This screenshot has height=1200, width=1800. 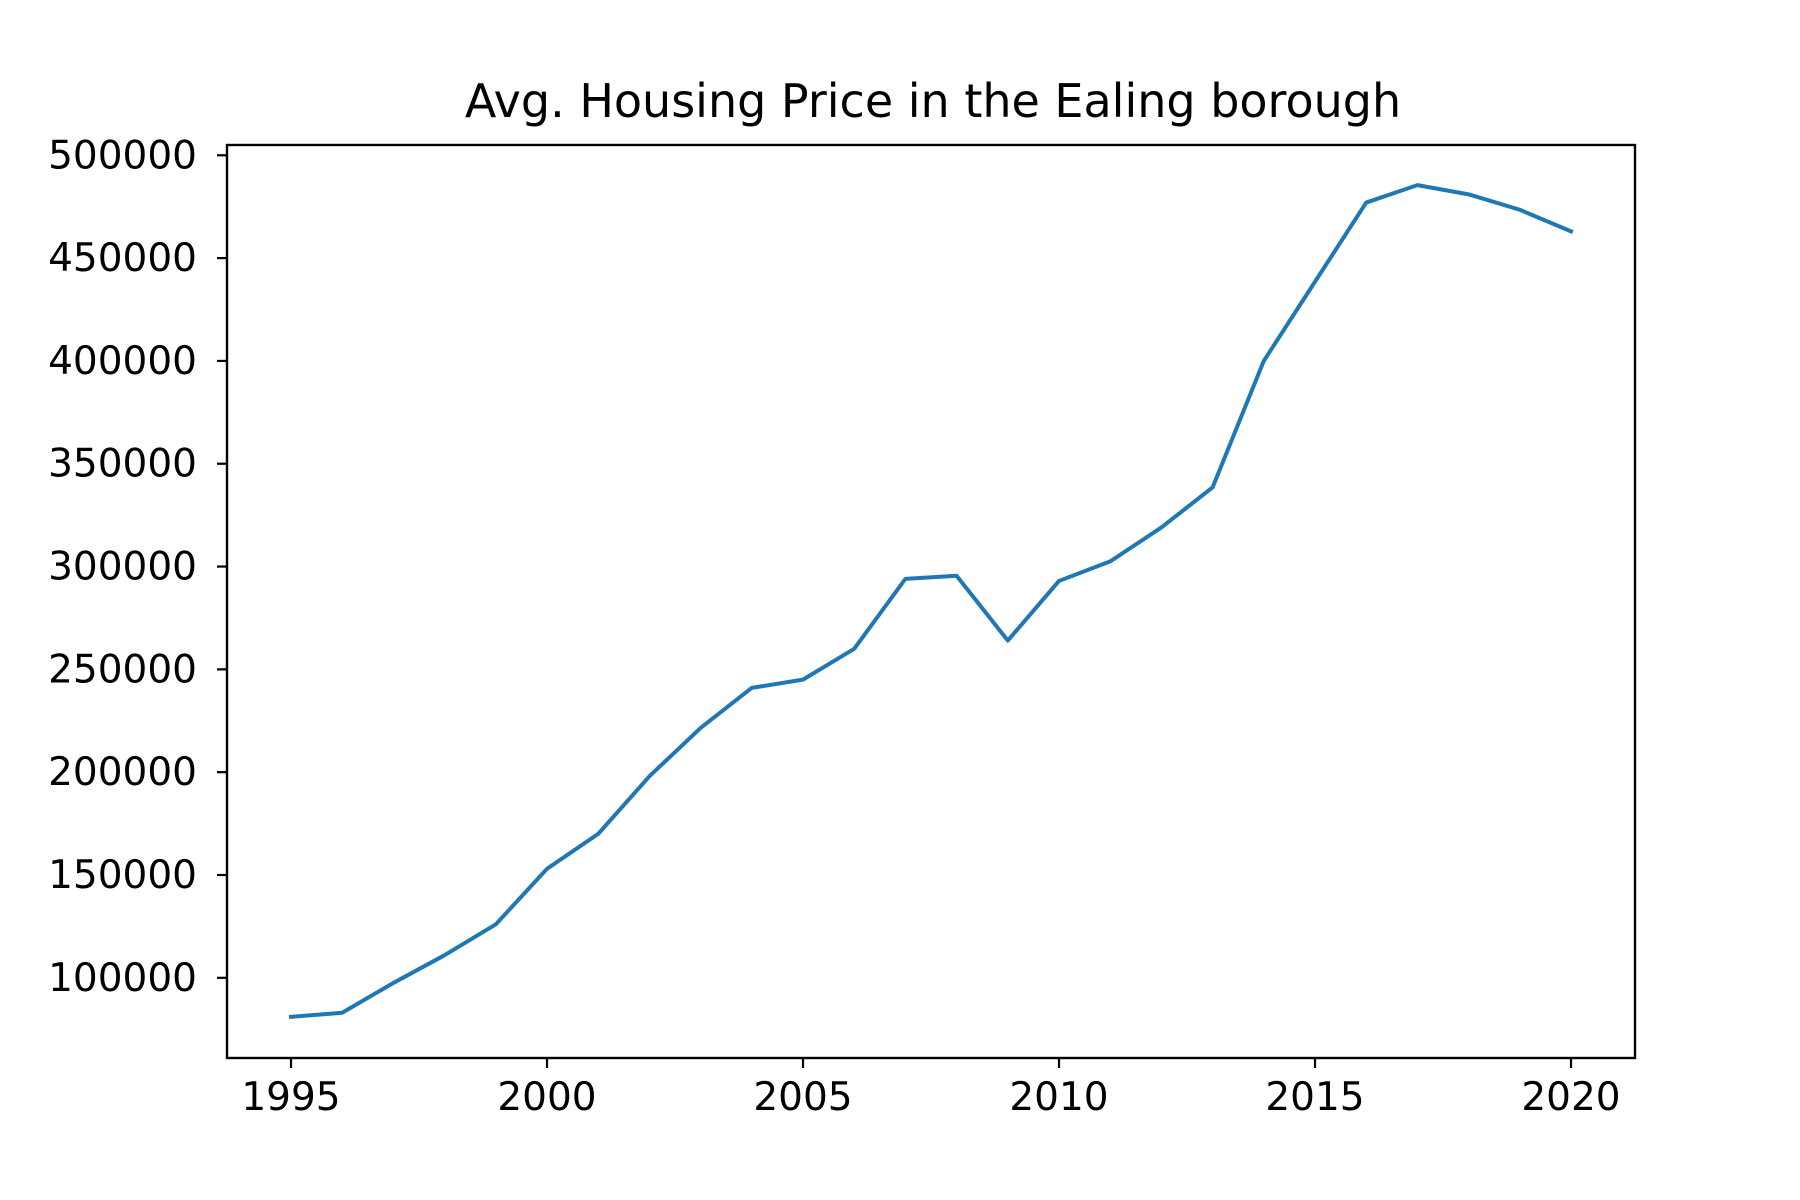 What do you see at coordinates (122, 772) in the screenshot?
I see `y-tick-label: 200000` at bounding box center [122, 772].